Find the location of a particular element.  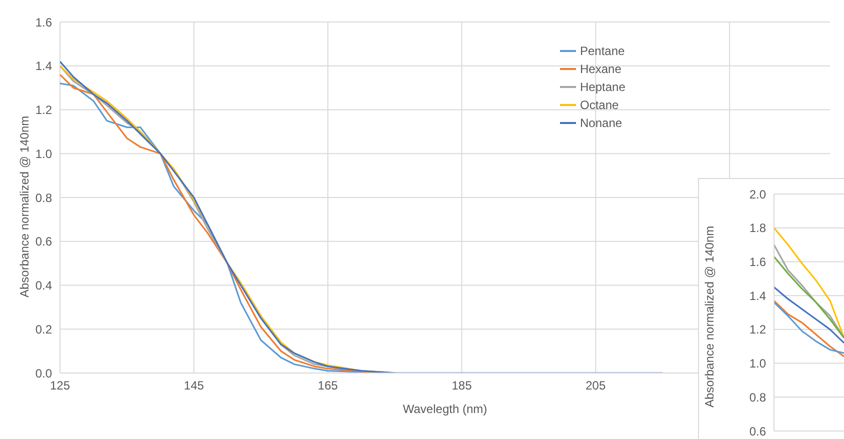

line-series is located at coordinates (808, 315).